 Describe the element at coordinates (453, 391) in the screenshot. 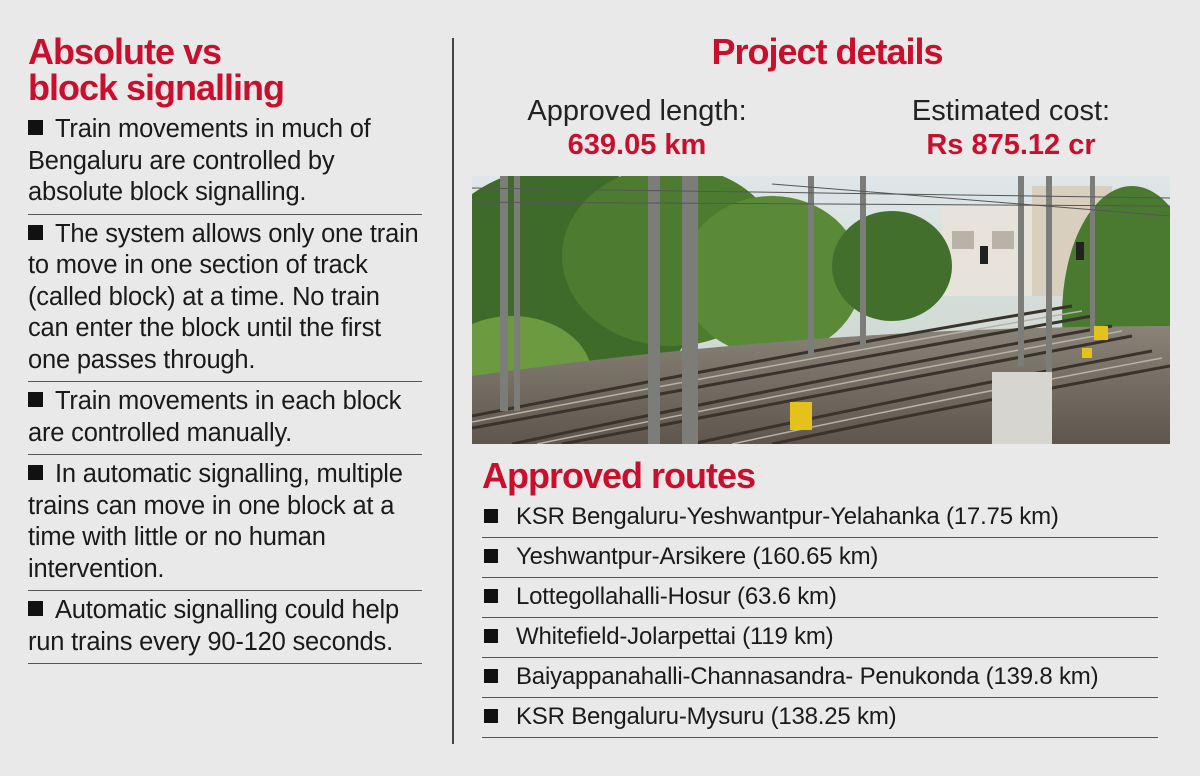

I see `column-divider` at that location.